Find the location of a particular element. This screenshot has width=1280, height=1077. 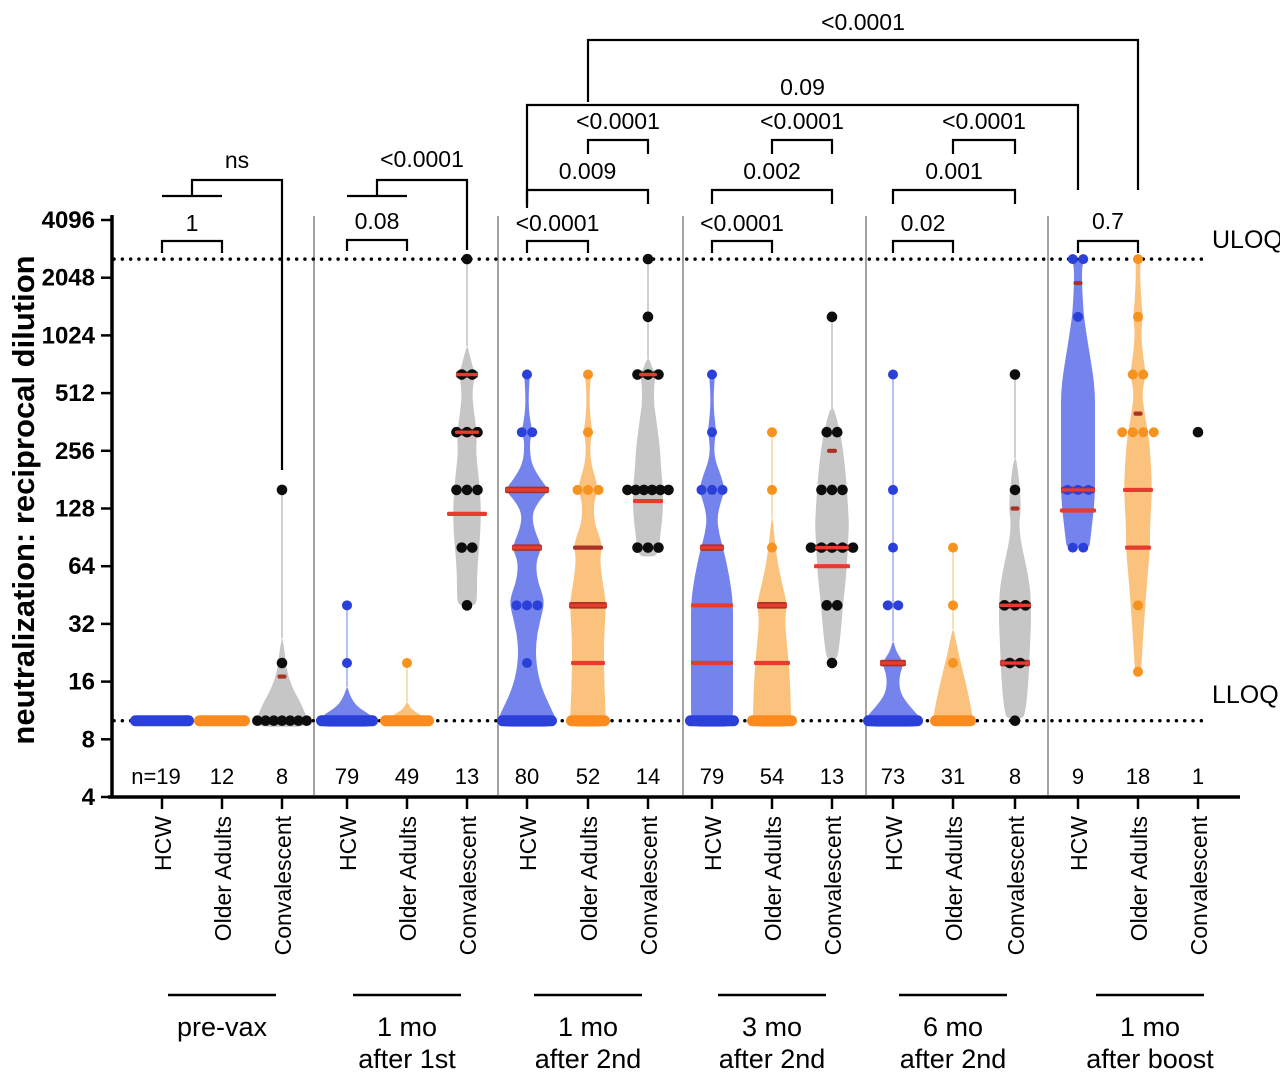

y-tick-label: 8 is located at coordinates (88, 739).